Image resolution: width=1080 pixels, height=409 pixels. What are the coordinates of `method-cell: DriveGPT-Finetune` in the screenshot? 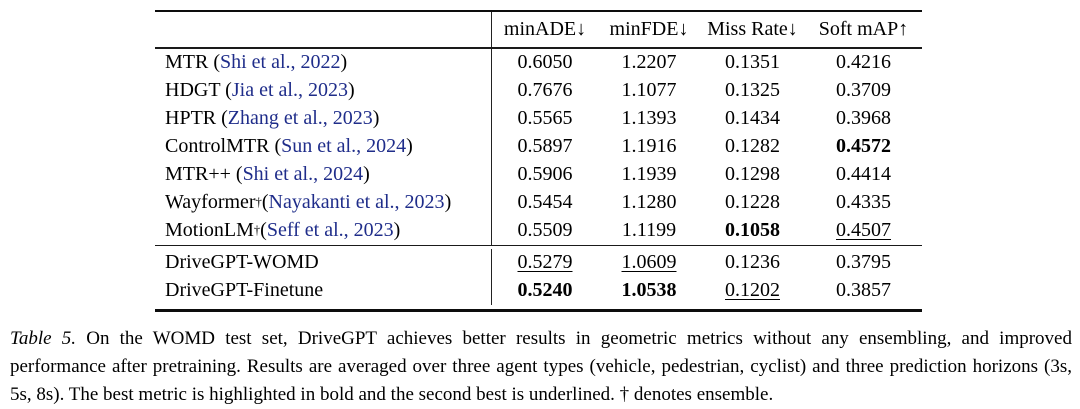 It's located at (323, 290).